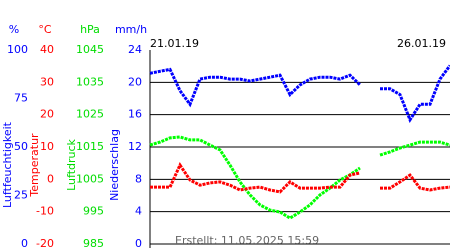  What do you see at coordinates (135, 49) in the screenshot?
I see `y-tick-label: 24` at bounding box center [135, 49].